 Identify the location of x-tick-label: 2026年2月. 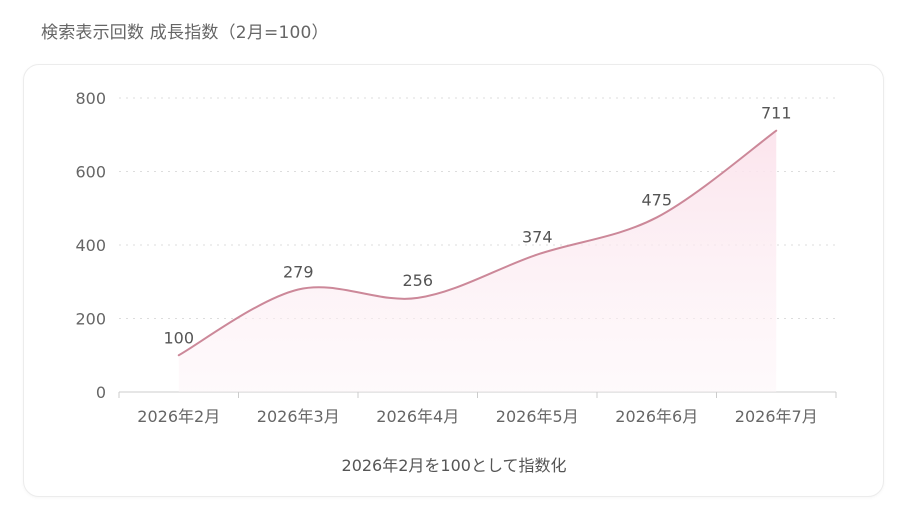
(178, 416).